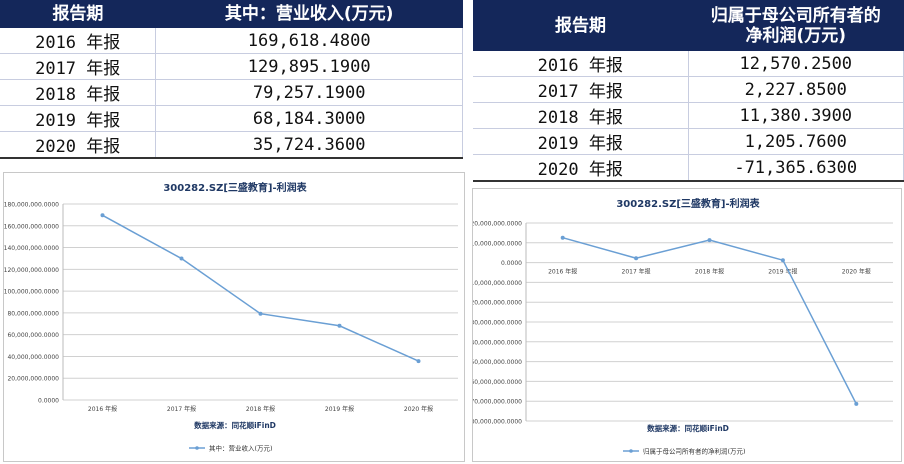 The width and height of the screenshot is (904, 464). I want to click on y-tick-label: -40,000,000.0000, so click(497, 342).